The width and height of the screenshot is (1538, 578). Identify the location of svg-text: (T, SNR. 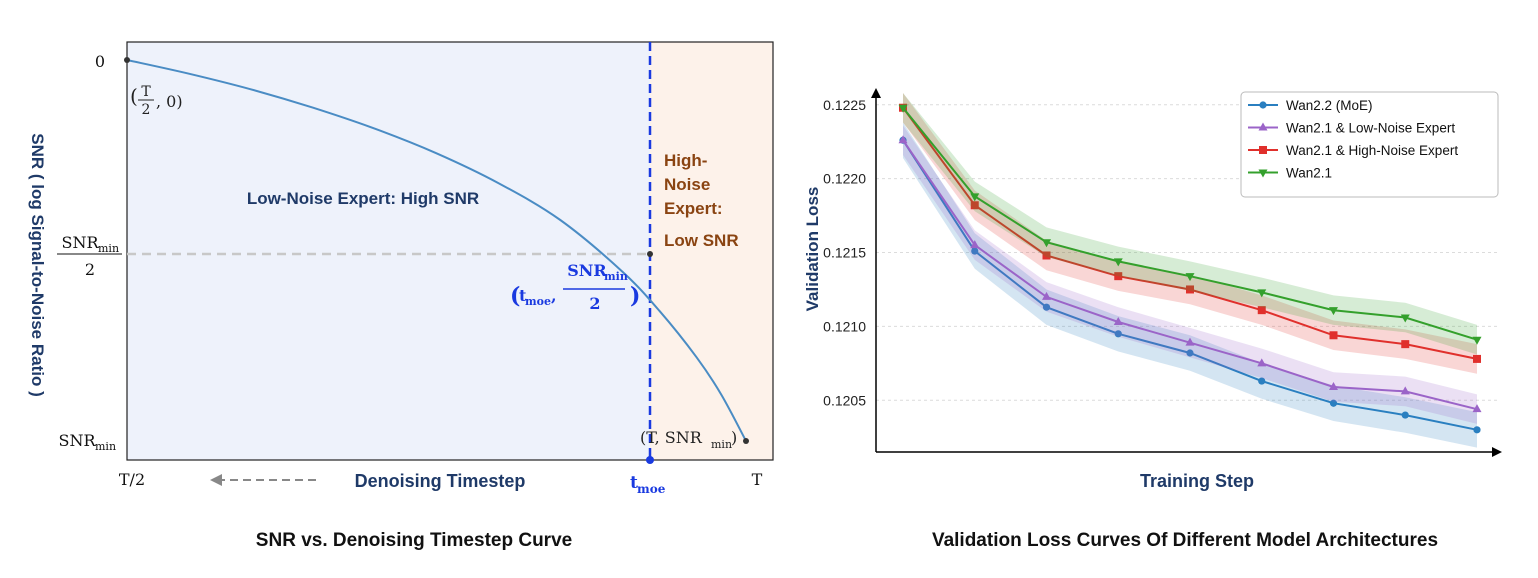
(671, 437).